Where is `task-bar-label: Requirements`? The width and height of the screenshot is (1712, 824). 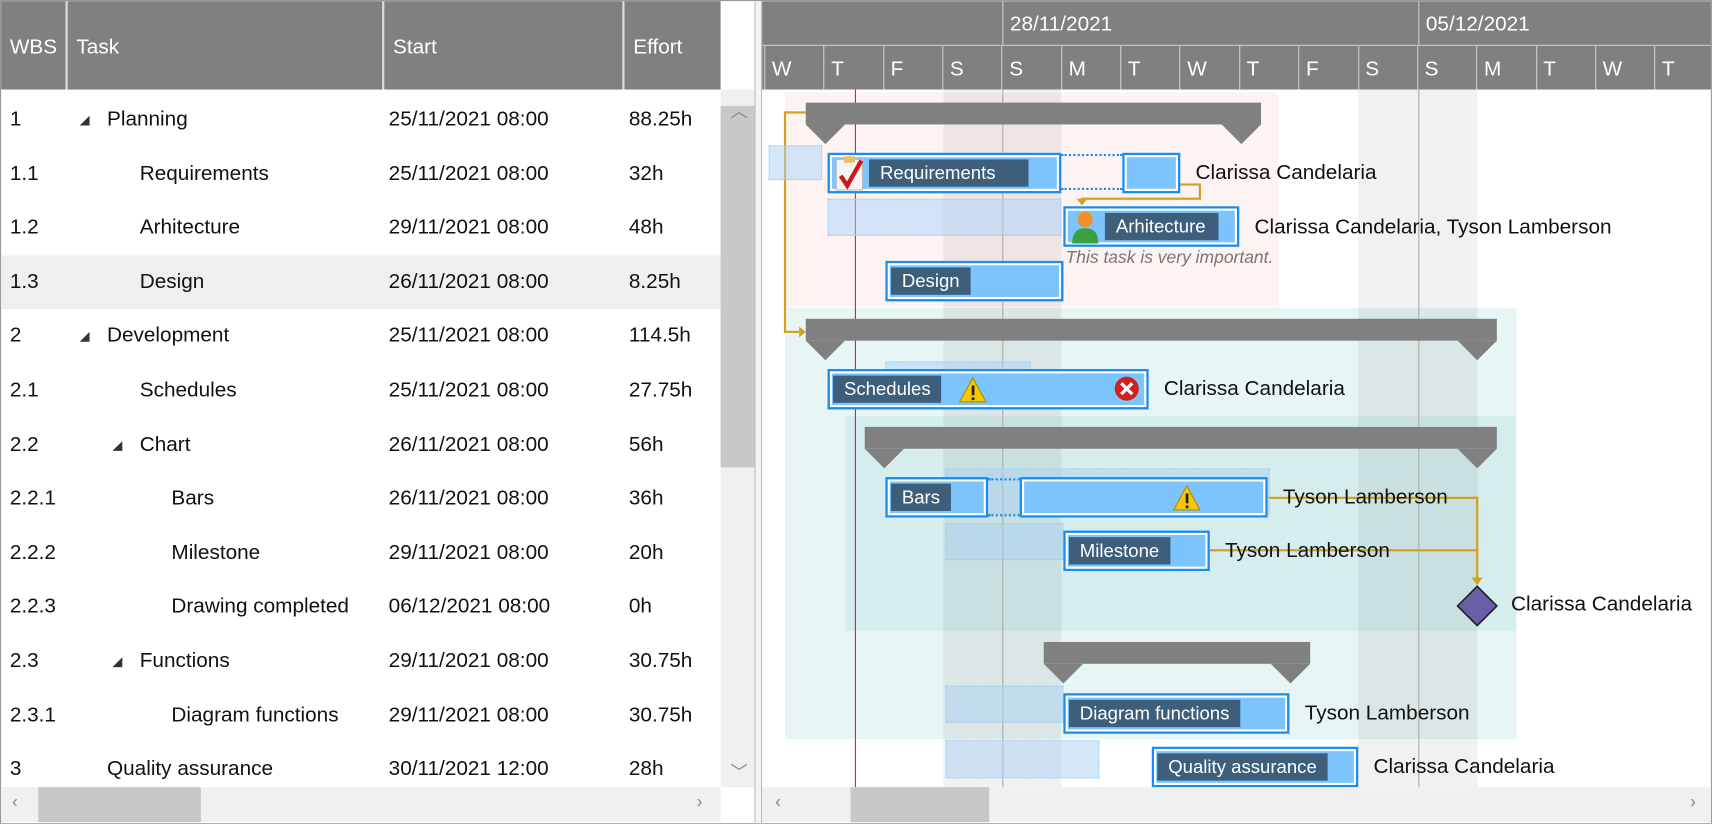 task-bar-label: Requirements is located at coordinates (949, 173).